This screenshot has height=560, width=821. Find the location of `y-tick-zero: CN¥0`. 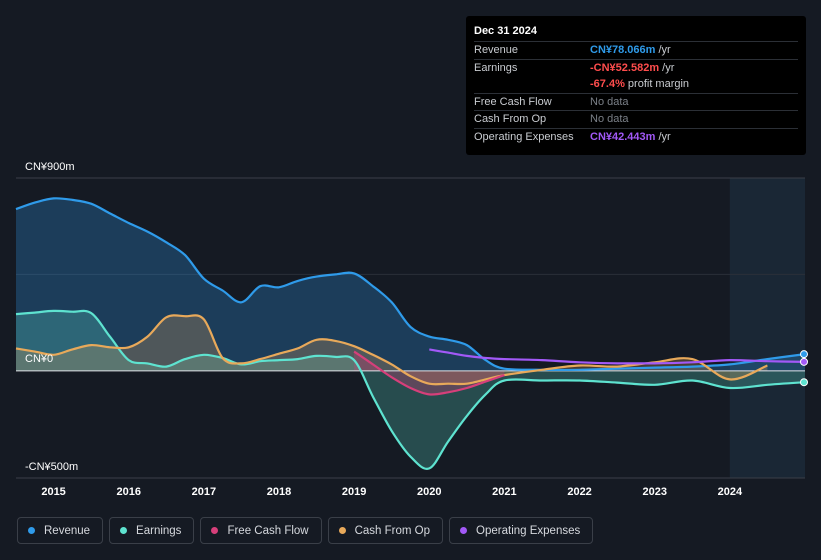

y-tick-zero: CN¥0 is located at coordinates (39, 359).